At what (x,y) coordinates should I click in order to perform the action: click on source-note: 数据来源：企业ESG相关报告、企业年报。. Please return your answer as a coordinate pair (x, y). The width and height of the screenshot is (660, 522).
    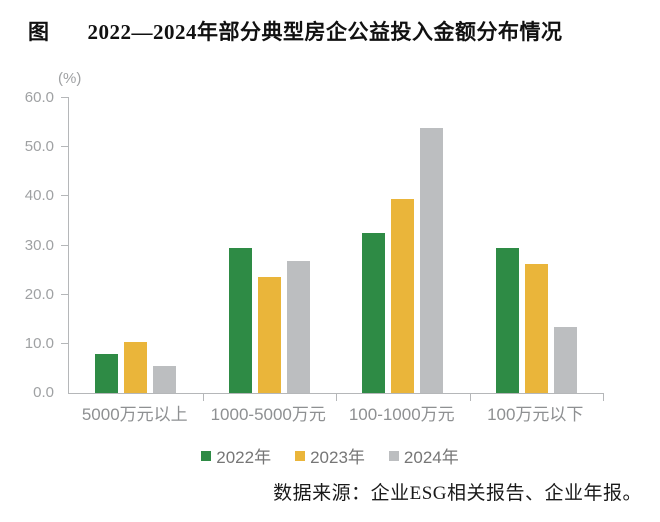
    Looking at the image, I should click on (457, 493).